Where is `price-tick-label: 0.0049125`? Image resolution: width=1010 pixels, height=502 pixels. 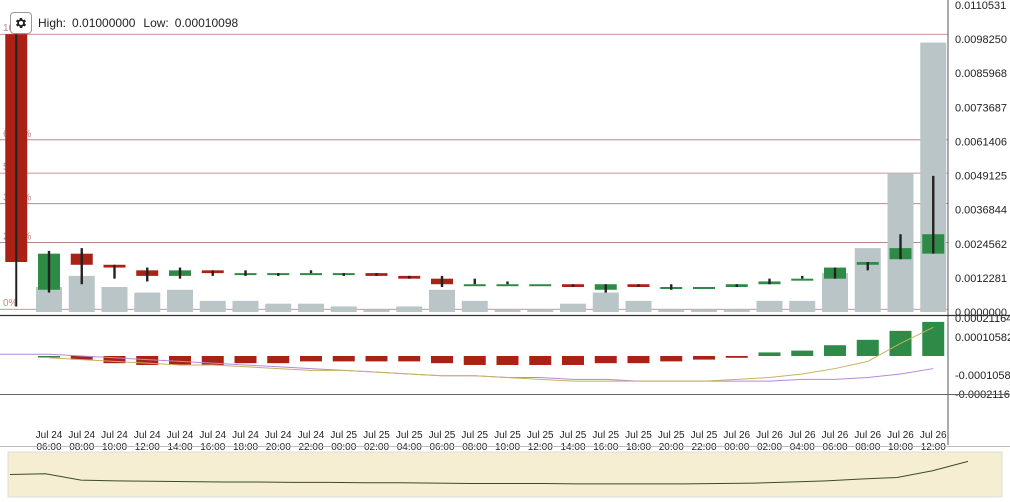
price-tick-label: 0.0049125 is located at coordinates (981, 177).